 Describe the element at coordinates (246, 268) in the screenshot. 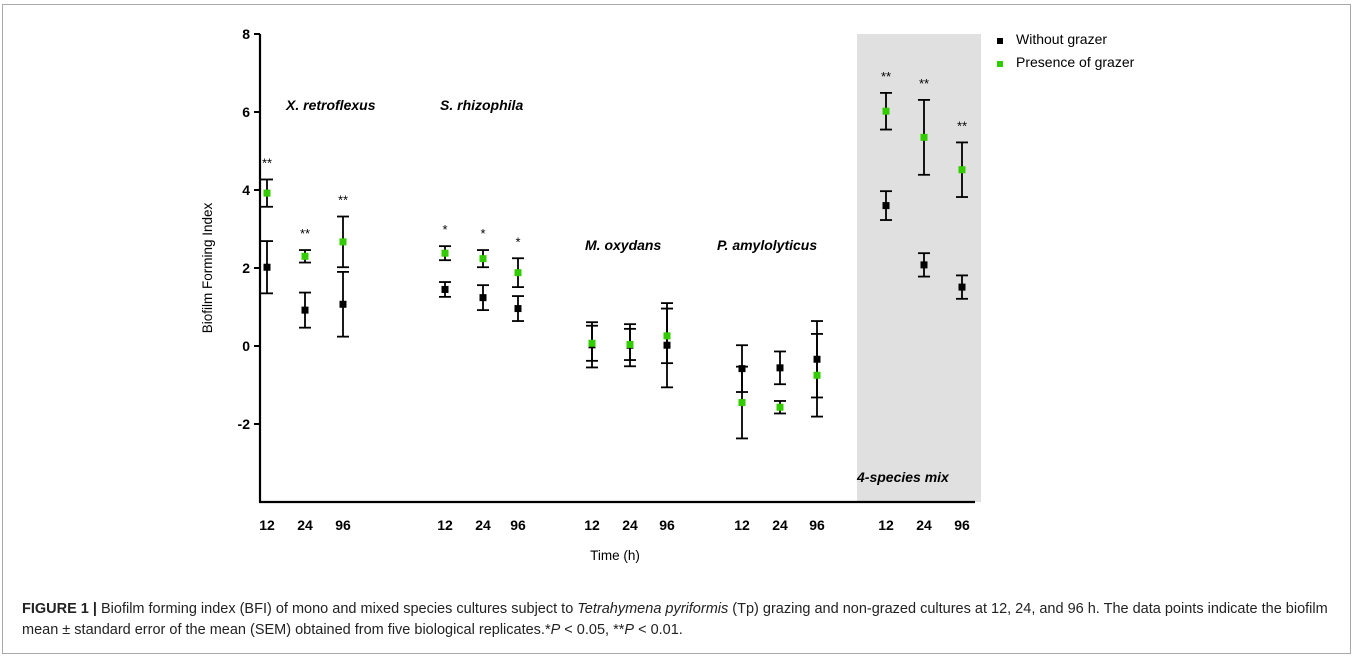

I see `y-tick-label: 2` at that location.